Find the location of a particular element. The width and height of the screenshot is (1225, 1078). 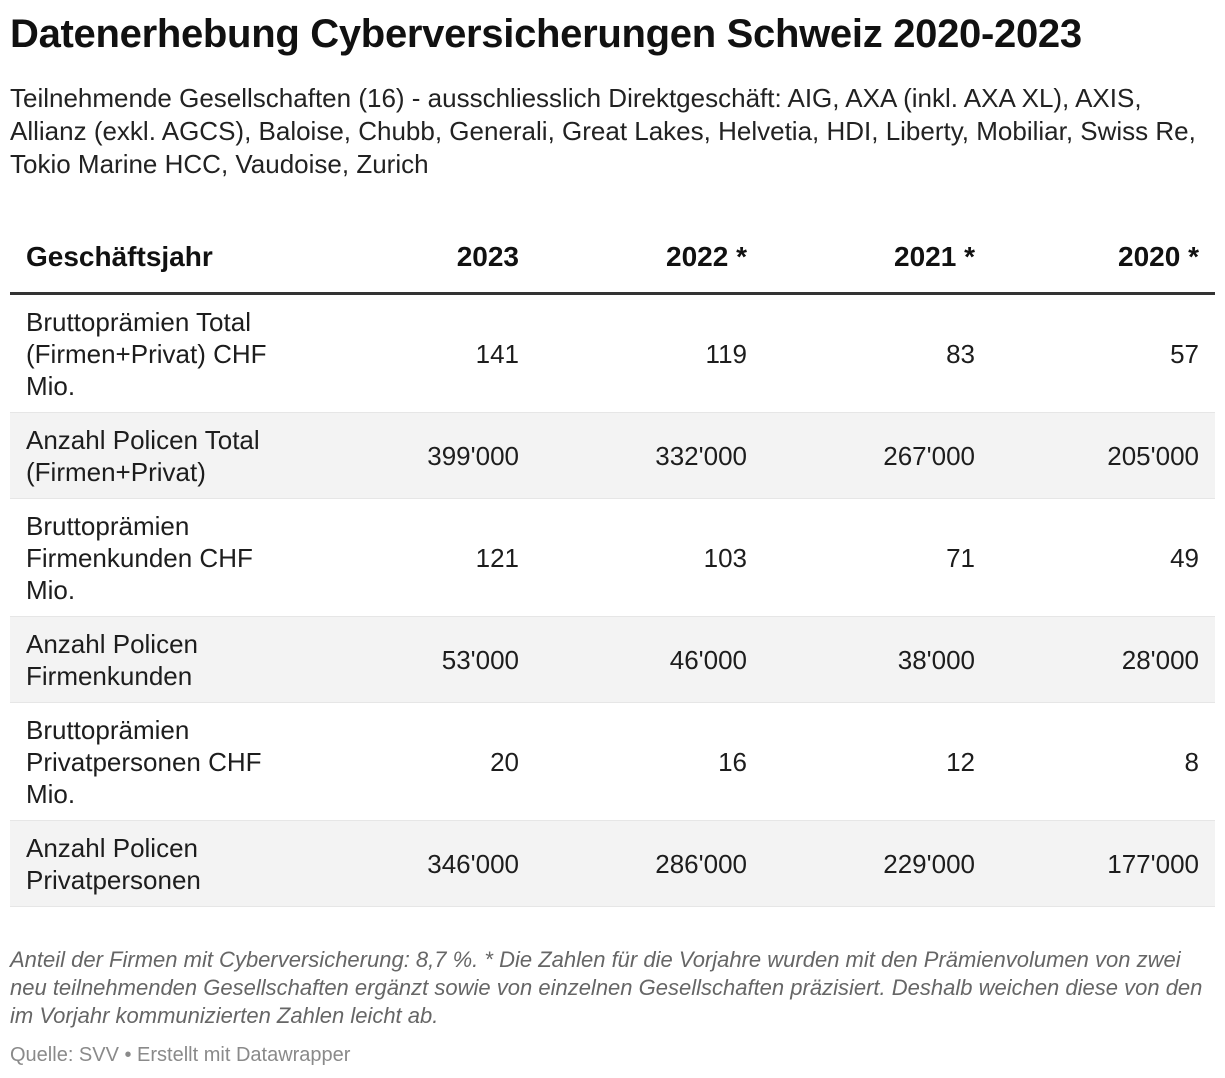

row-label: Anzahl Policen Total (Firmen+Privat) is located at coordinates (160, 455).